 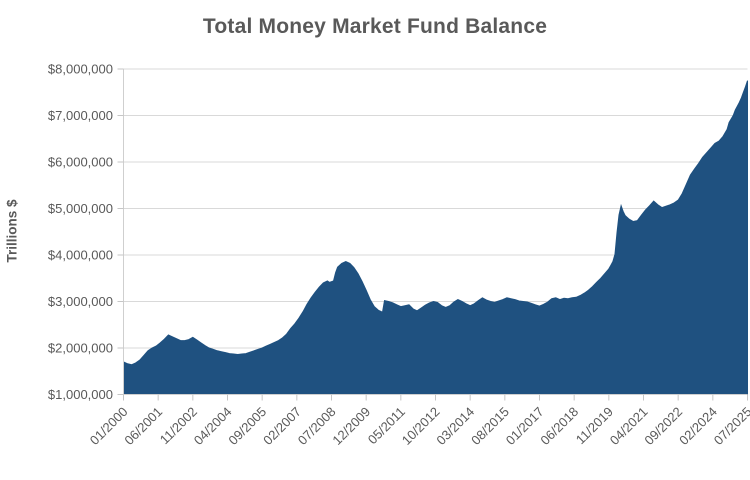 I want to click on y-tick-label: $7,000,000, so click(x=80, y=115).